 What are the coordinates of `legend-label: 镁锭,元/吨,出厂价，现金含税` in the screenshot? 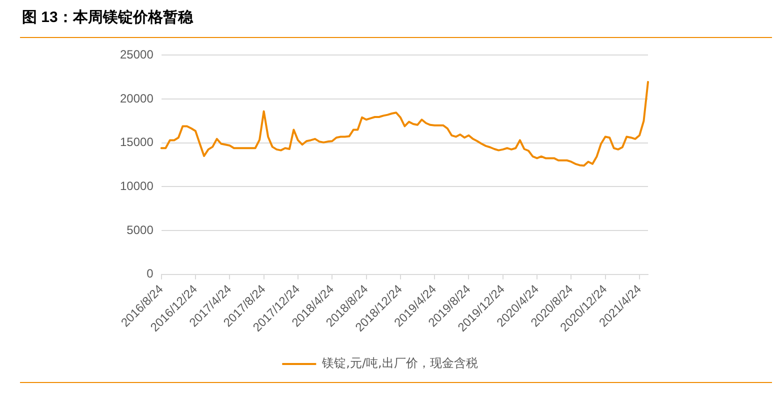 It's located at (399, 363).